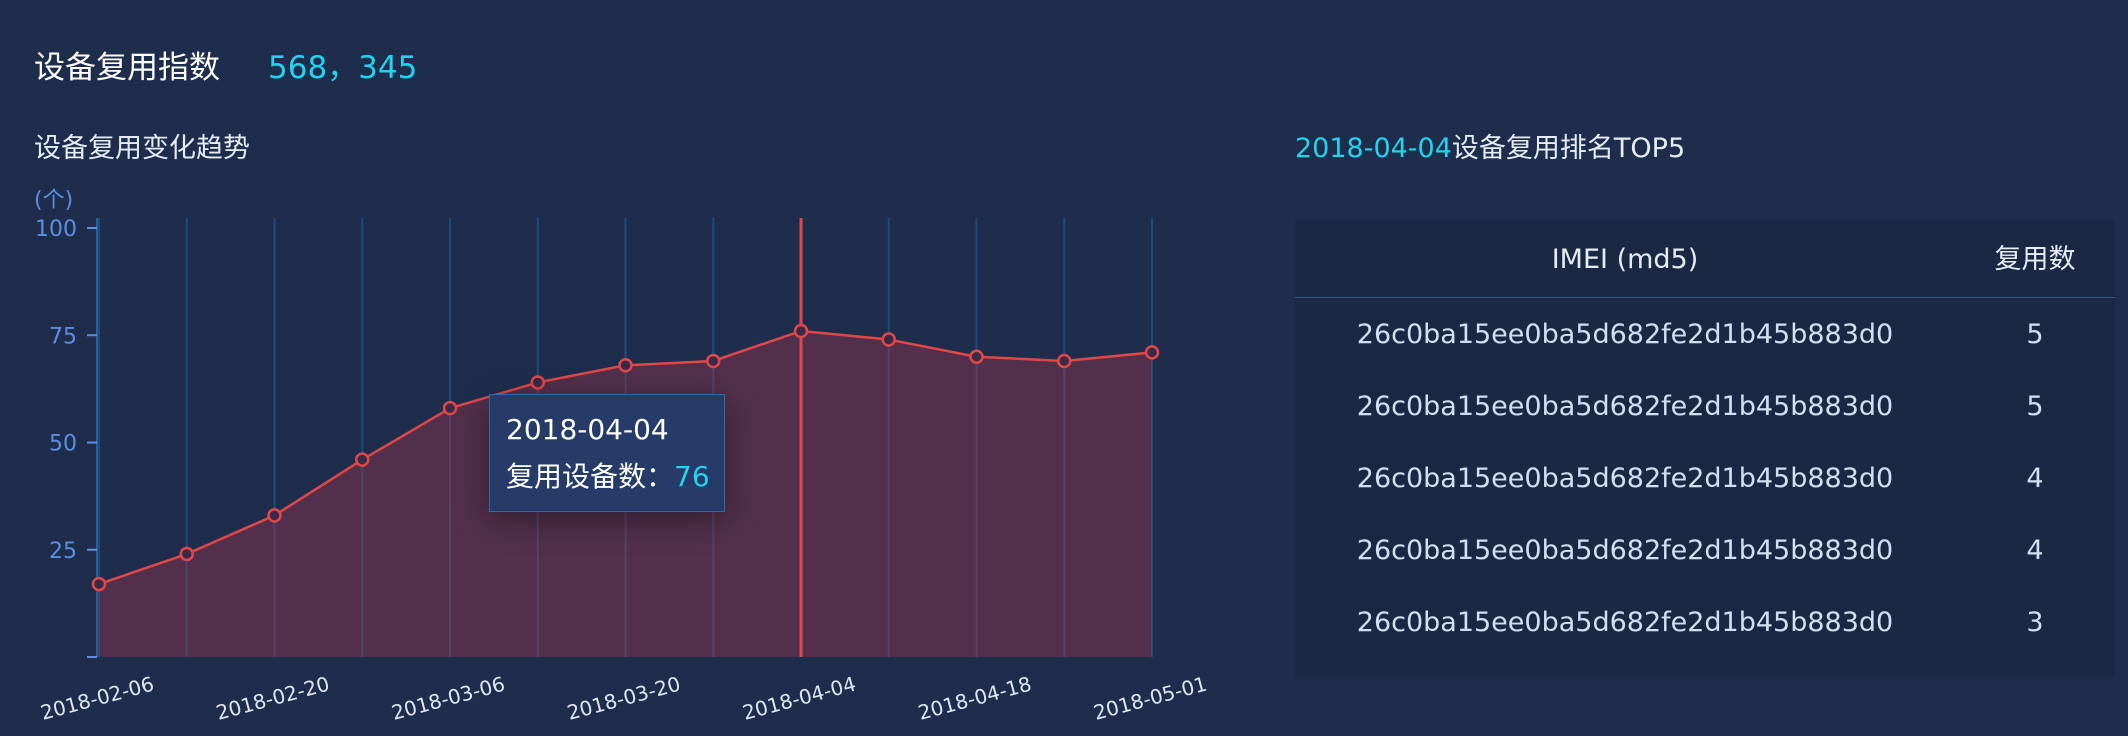 This screenshot has height=736, width=2128. I want to click on x-tick-label: 2018-02-06, so click(97, 698).